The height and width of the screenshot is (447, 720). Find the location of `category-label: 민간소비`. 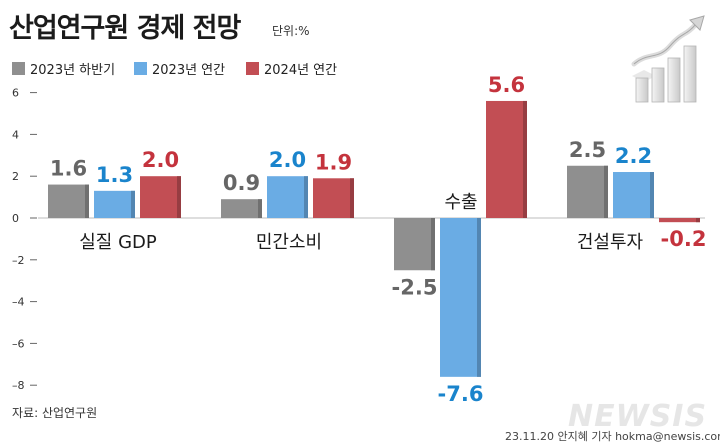

category-label: 민간소비 is located at coordinates (289, 242).